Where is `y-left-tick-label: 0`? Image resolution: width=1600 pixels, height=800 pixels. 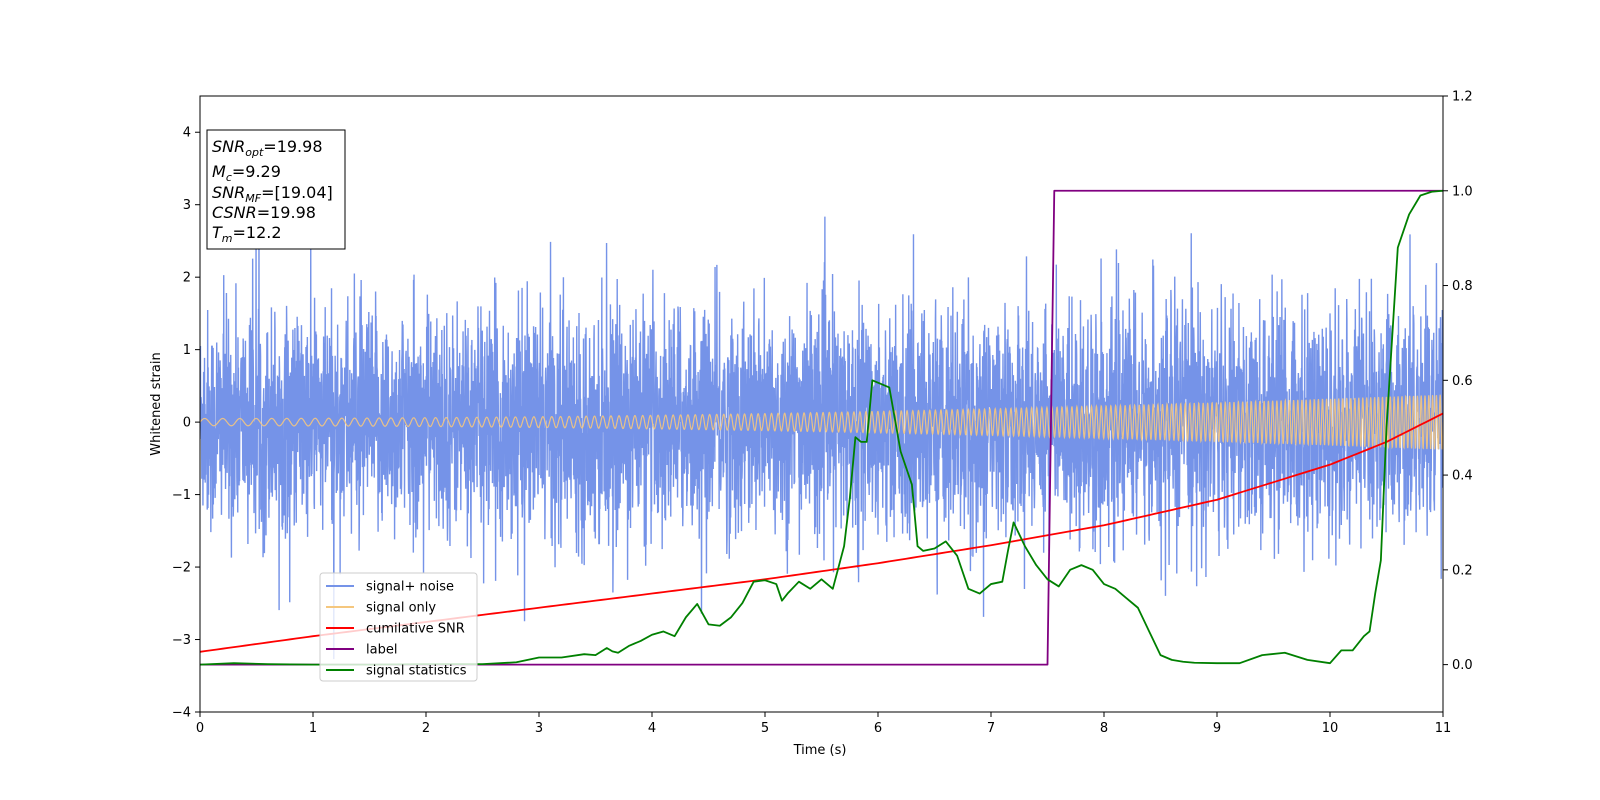
y-left-tick-label: 0 is located at coordinates (187, 423).